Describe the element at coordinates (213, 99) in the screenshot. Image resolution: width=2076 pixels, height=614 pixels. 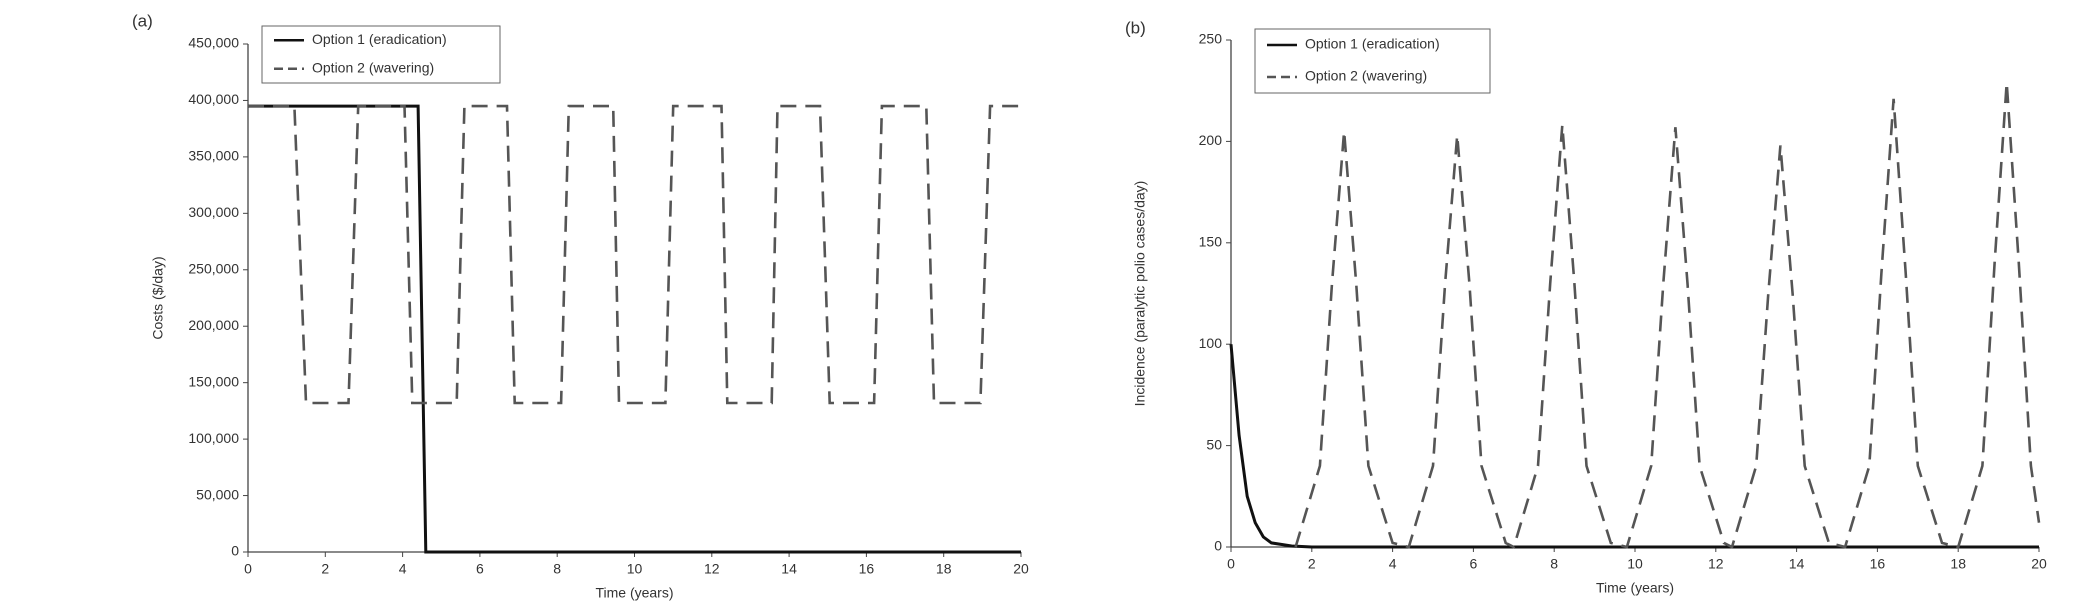
I see `y-tick-label: 400,000` at that location.